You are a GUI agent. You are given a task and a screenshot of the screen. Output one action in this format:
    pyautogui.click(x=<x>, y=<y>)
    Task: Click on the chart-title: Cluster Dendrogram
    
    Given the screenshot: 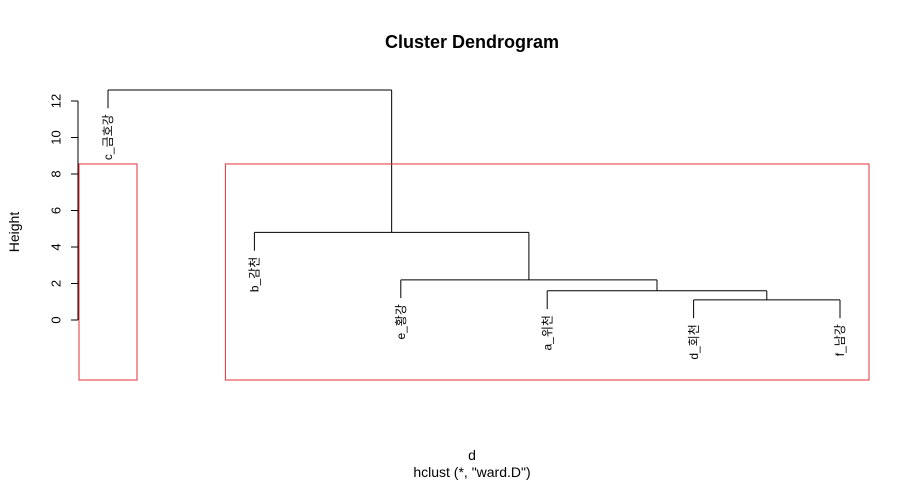 What is the action you would take?
    pyautogui.click(x=472, y=42)
    